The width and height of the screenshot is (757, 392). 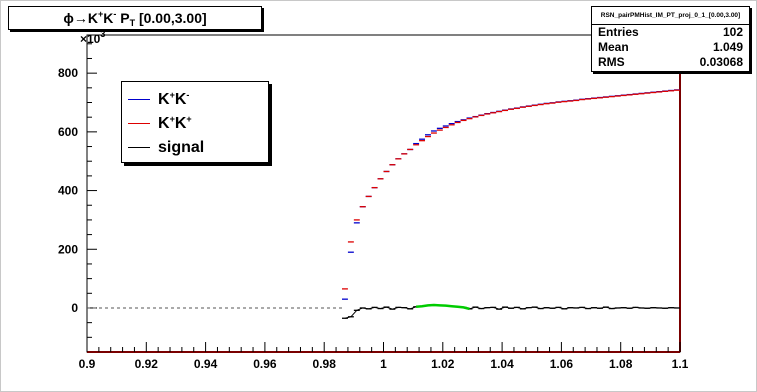 What do you see at coordinates (74, 308) in the screenshot?
I see `y-tick-label: 0` at bounding box center [74, 308].